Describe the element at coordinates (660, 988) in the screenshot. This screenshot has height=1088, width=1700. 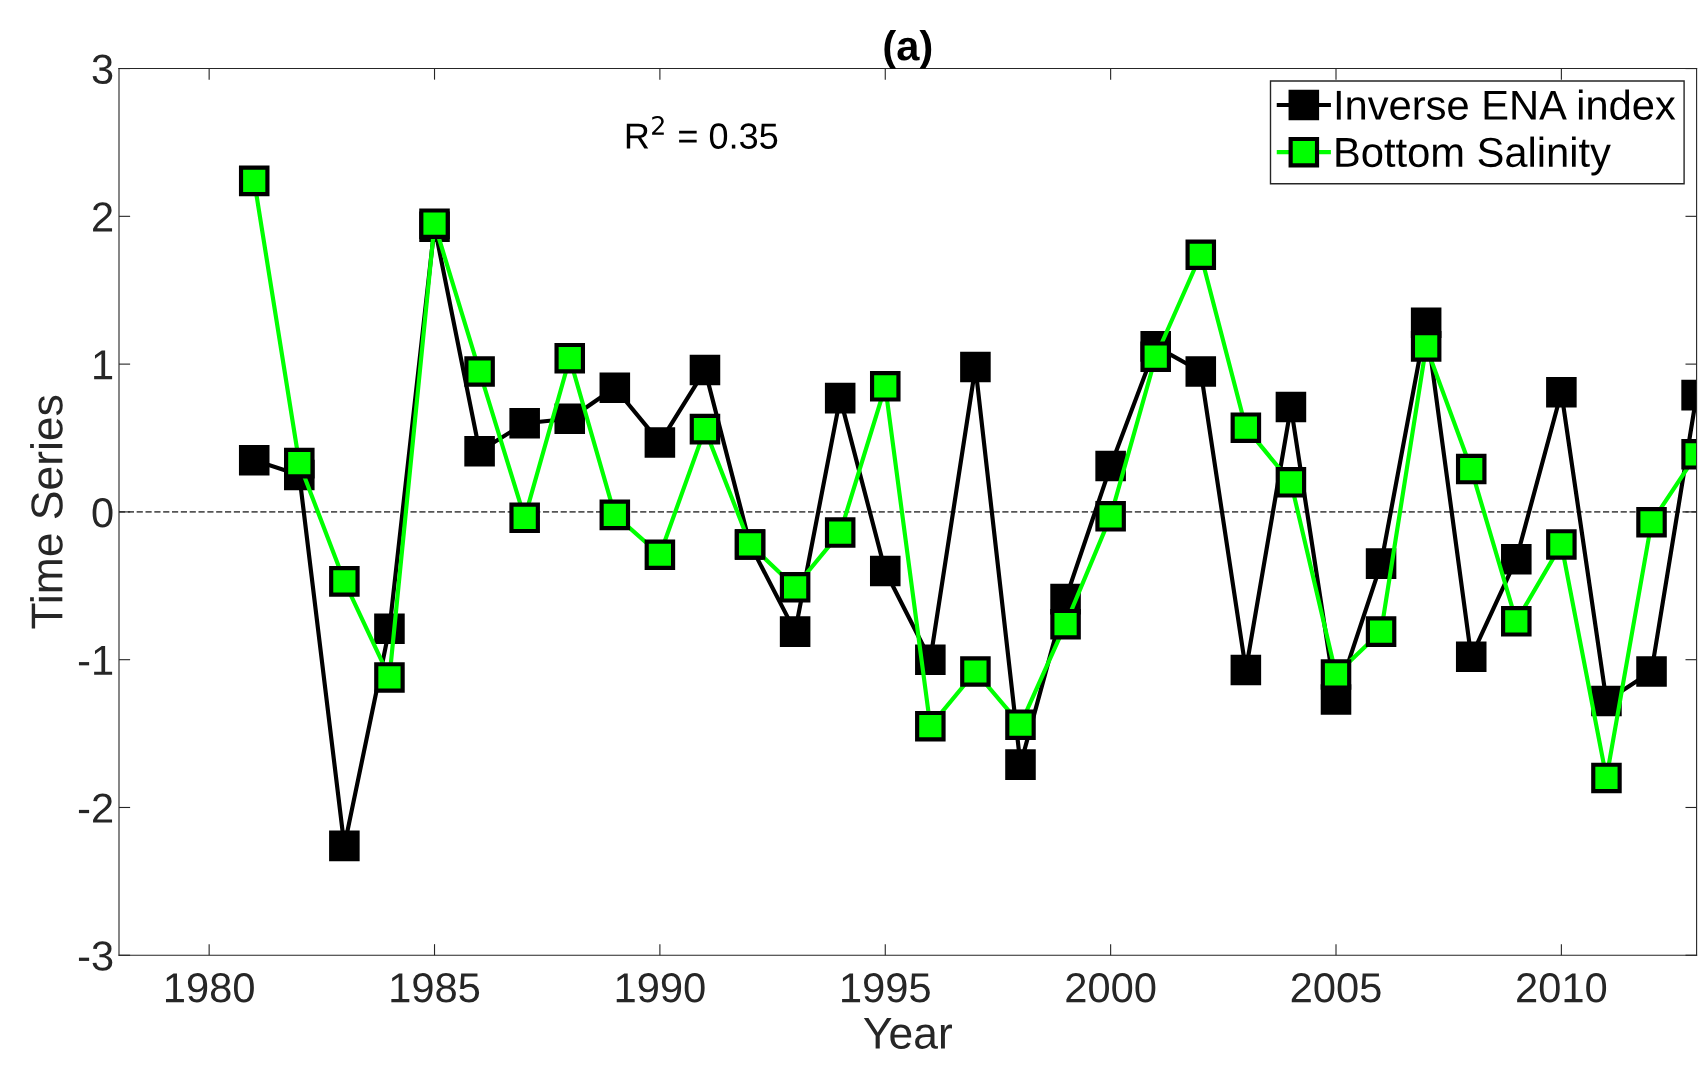
I see `x-tick-label: 1990` at that location.